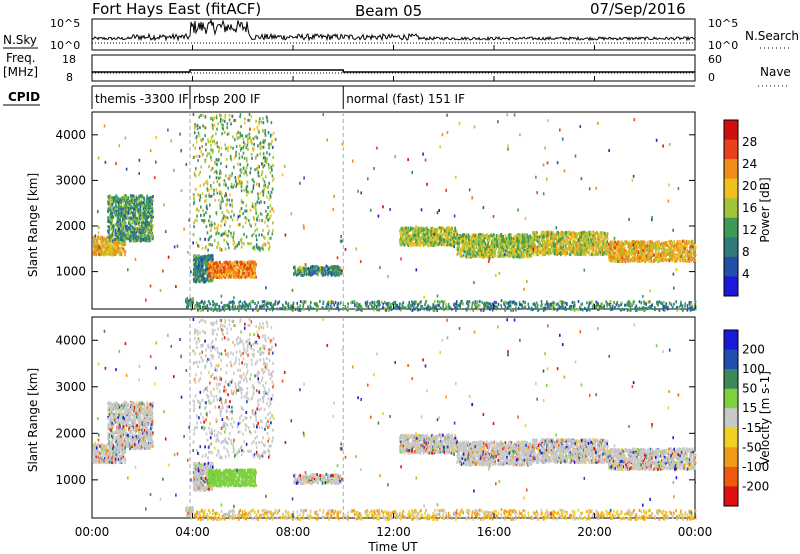 The width and height of the screenshot is (800, 554). What do you see at coordinates (65, 23) in the screenshot?
I see `nsky-left-tick-top: 10^5` at bounding box center [65, 23].